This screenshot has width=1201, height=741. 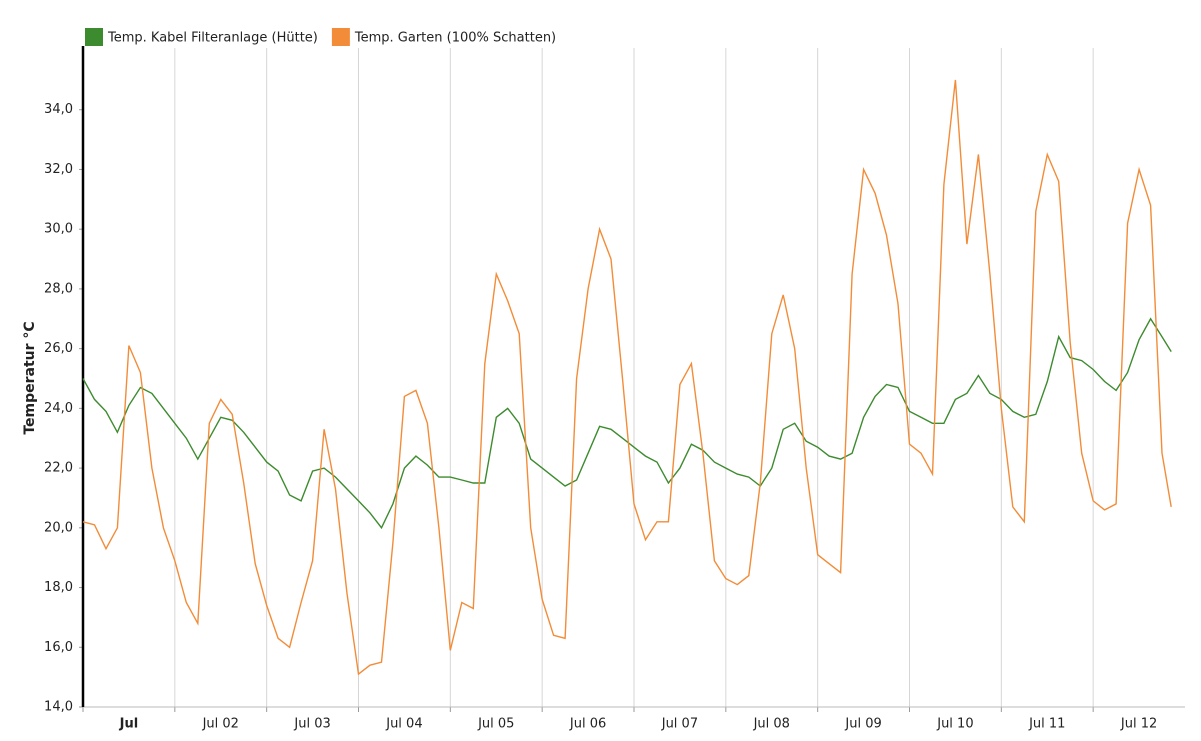 I want to click on x-tick-label: Jul 02, so click(x=220, y=724).